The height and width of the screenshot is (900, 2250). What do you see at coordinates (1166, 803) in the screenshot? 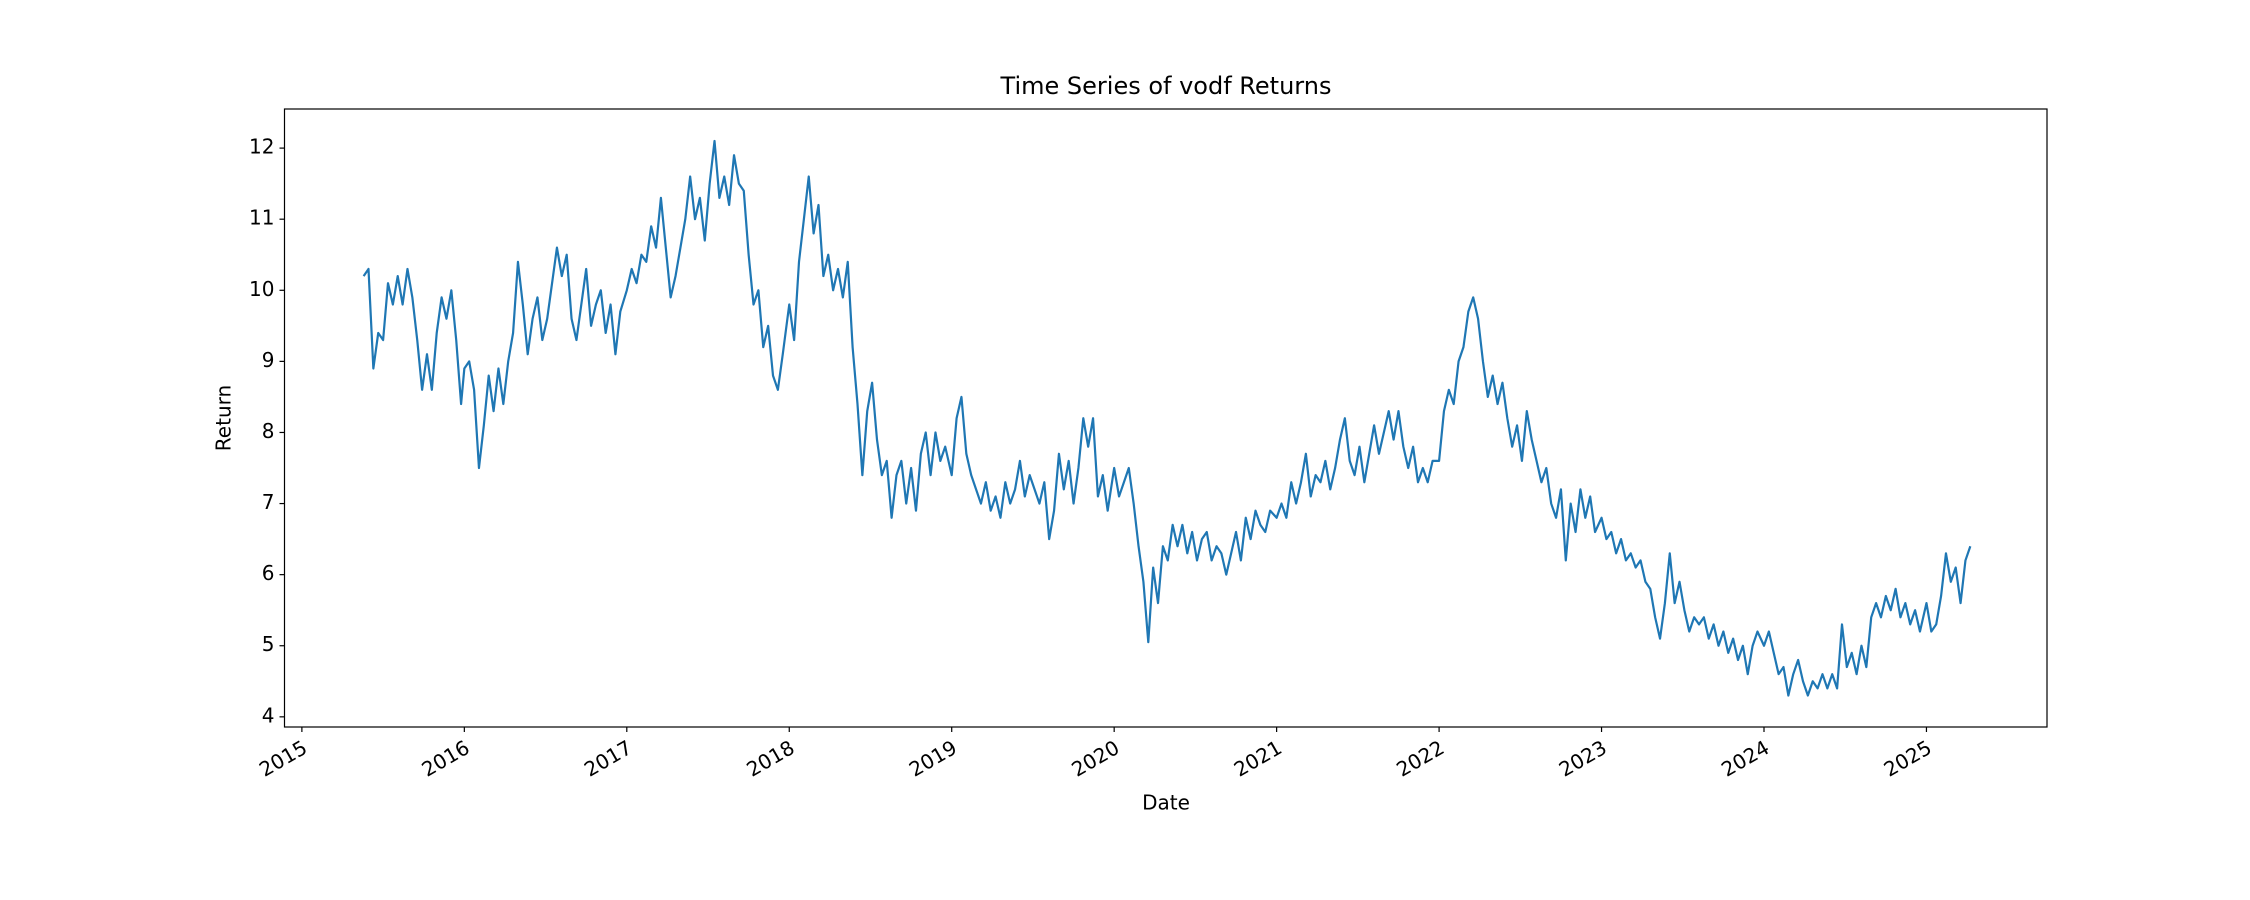
I see `x-axis-label: Date` at bounding box center [1166, 803].